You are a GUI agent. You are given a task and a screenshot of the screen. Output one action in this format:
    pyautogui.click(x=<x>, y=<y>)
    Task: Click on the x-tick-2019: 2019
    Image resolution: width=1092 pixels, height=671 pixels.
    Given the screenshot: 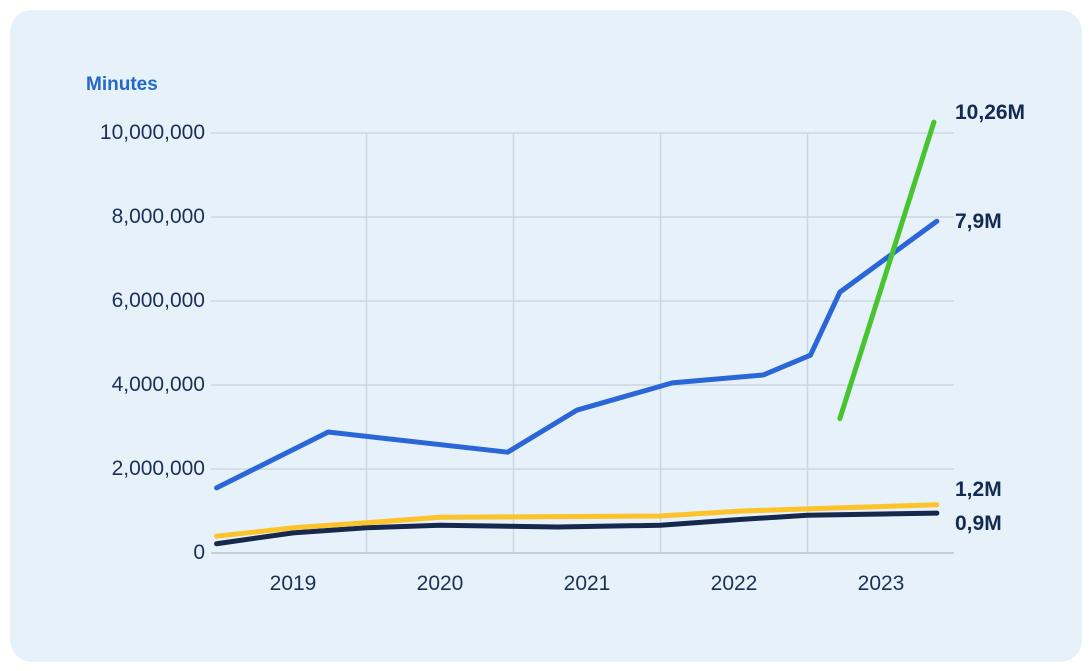 What is the action you would take?
    pyautogui.click(x=293, y=583)
    